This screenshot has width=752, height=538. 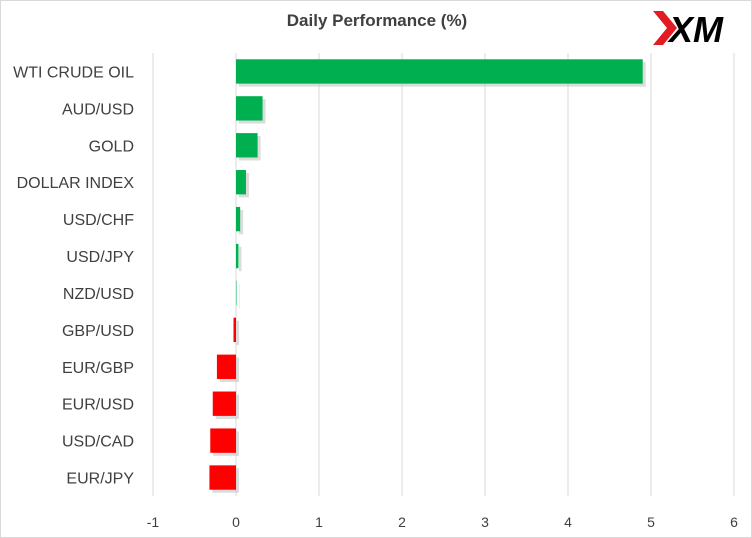 I want to click on x-tick-label: 5, so click(x=651, y=522).